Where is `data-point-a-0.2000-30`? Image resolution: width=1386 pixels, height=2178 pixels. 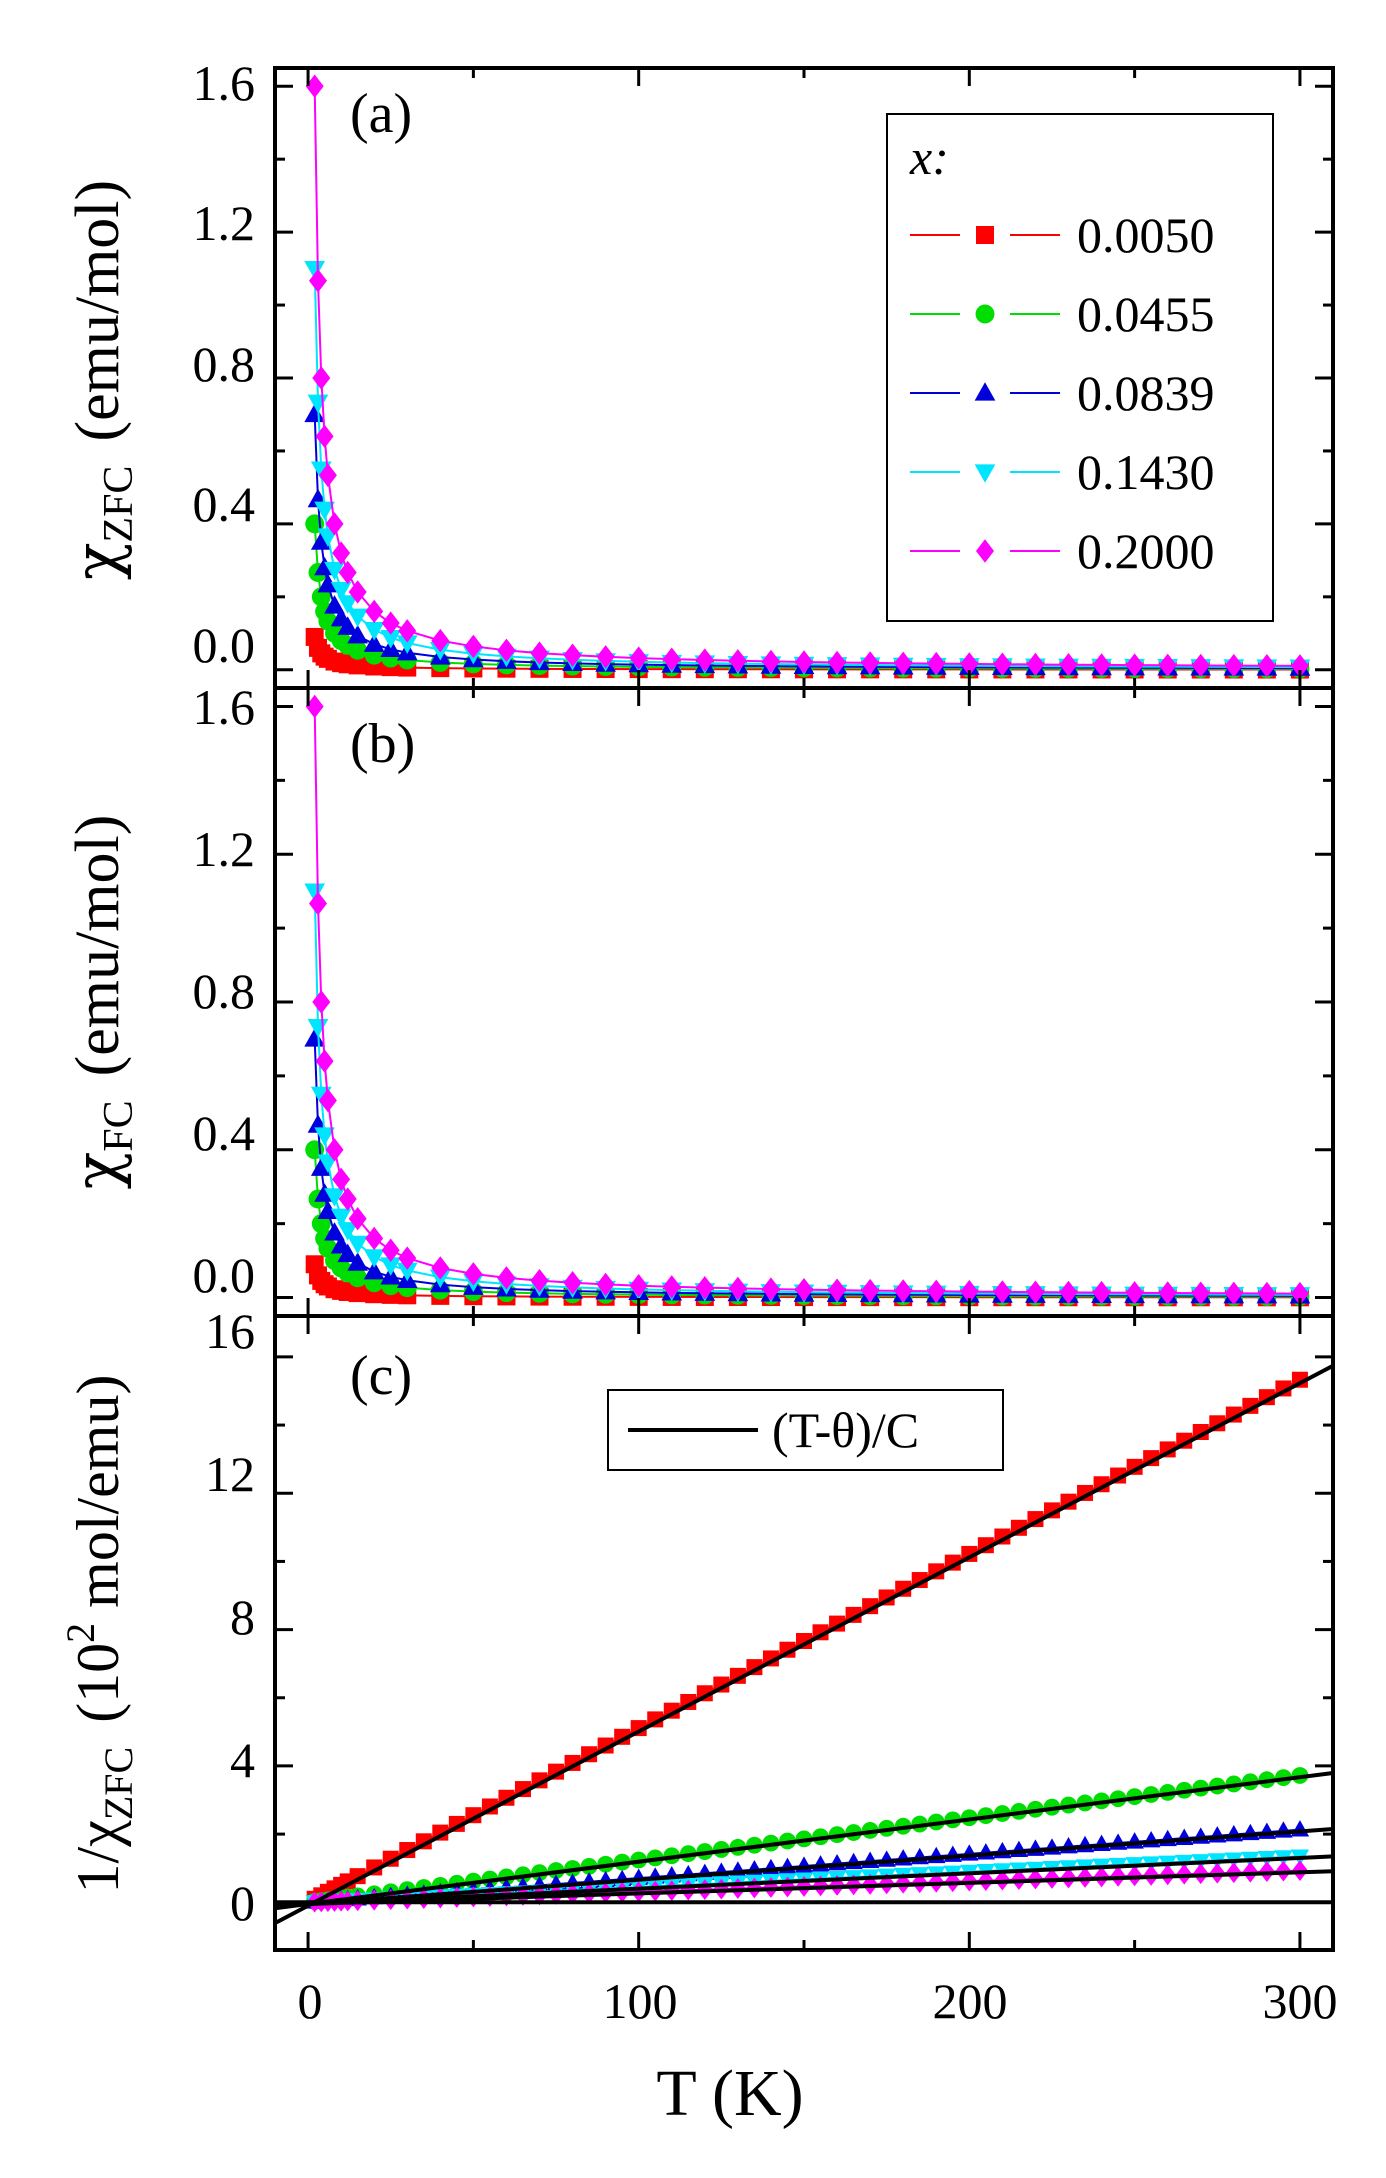 data-point-a-0.2000-30 is located at coordinates (407, 631).